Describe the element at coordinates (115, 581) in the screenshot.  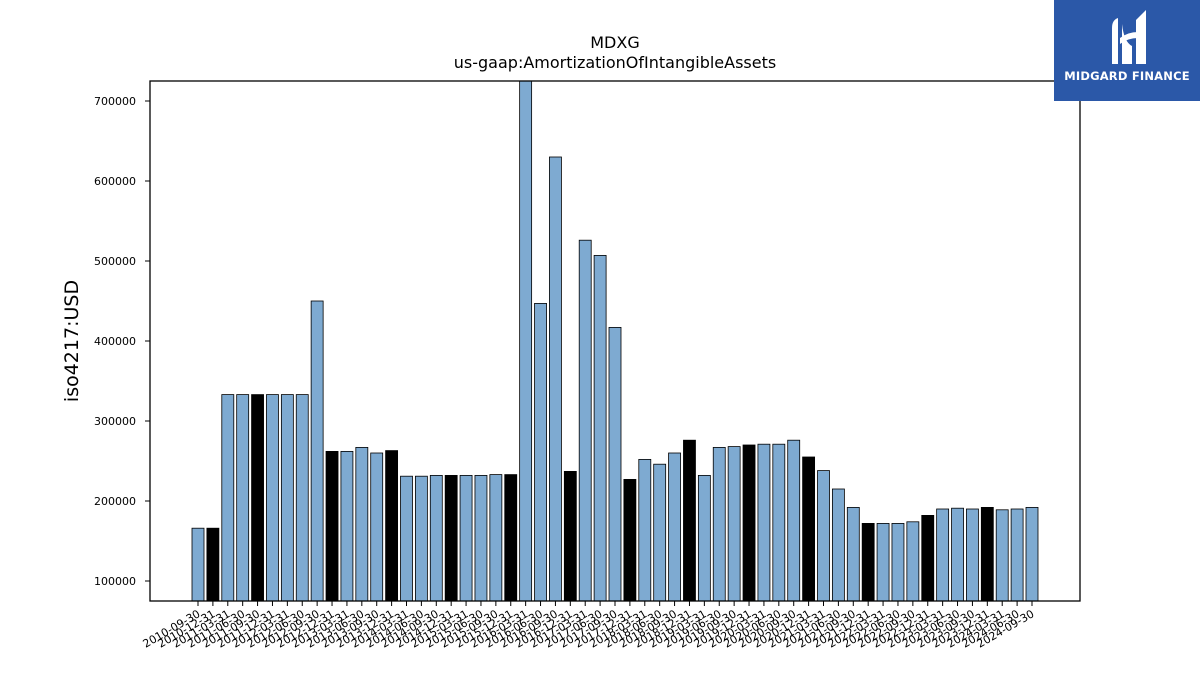
I see `y-tick-label: 100000` at that location.